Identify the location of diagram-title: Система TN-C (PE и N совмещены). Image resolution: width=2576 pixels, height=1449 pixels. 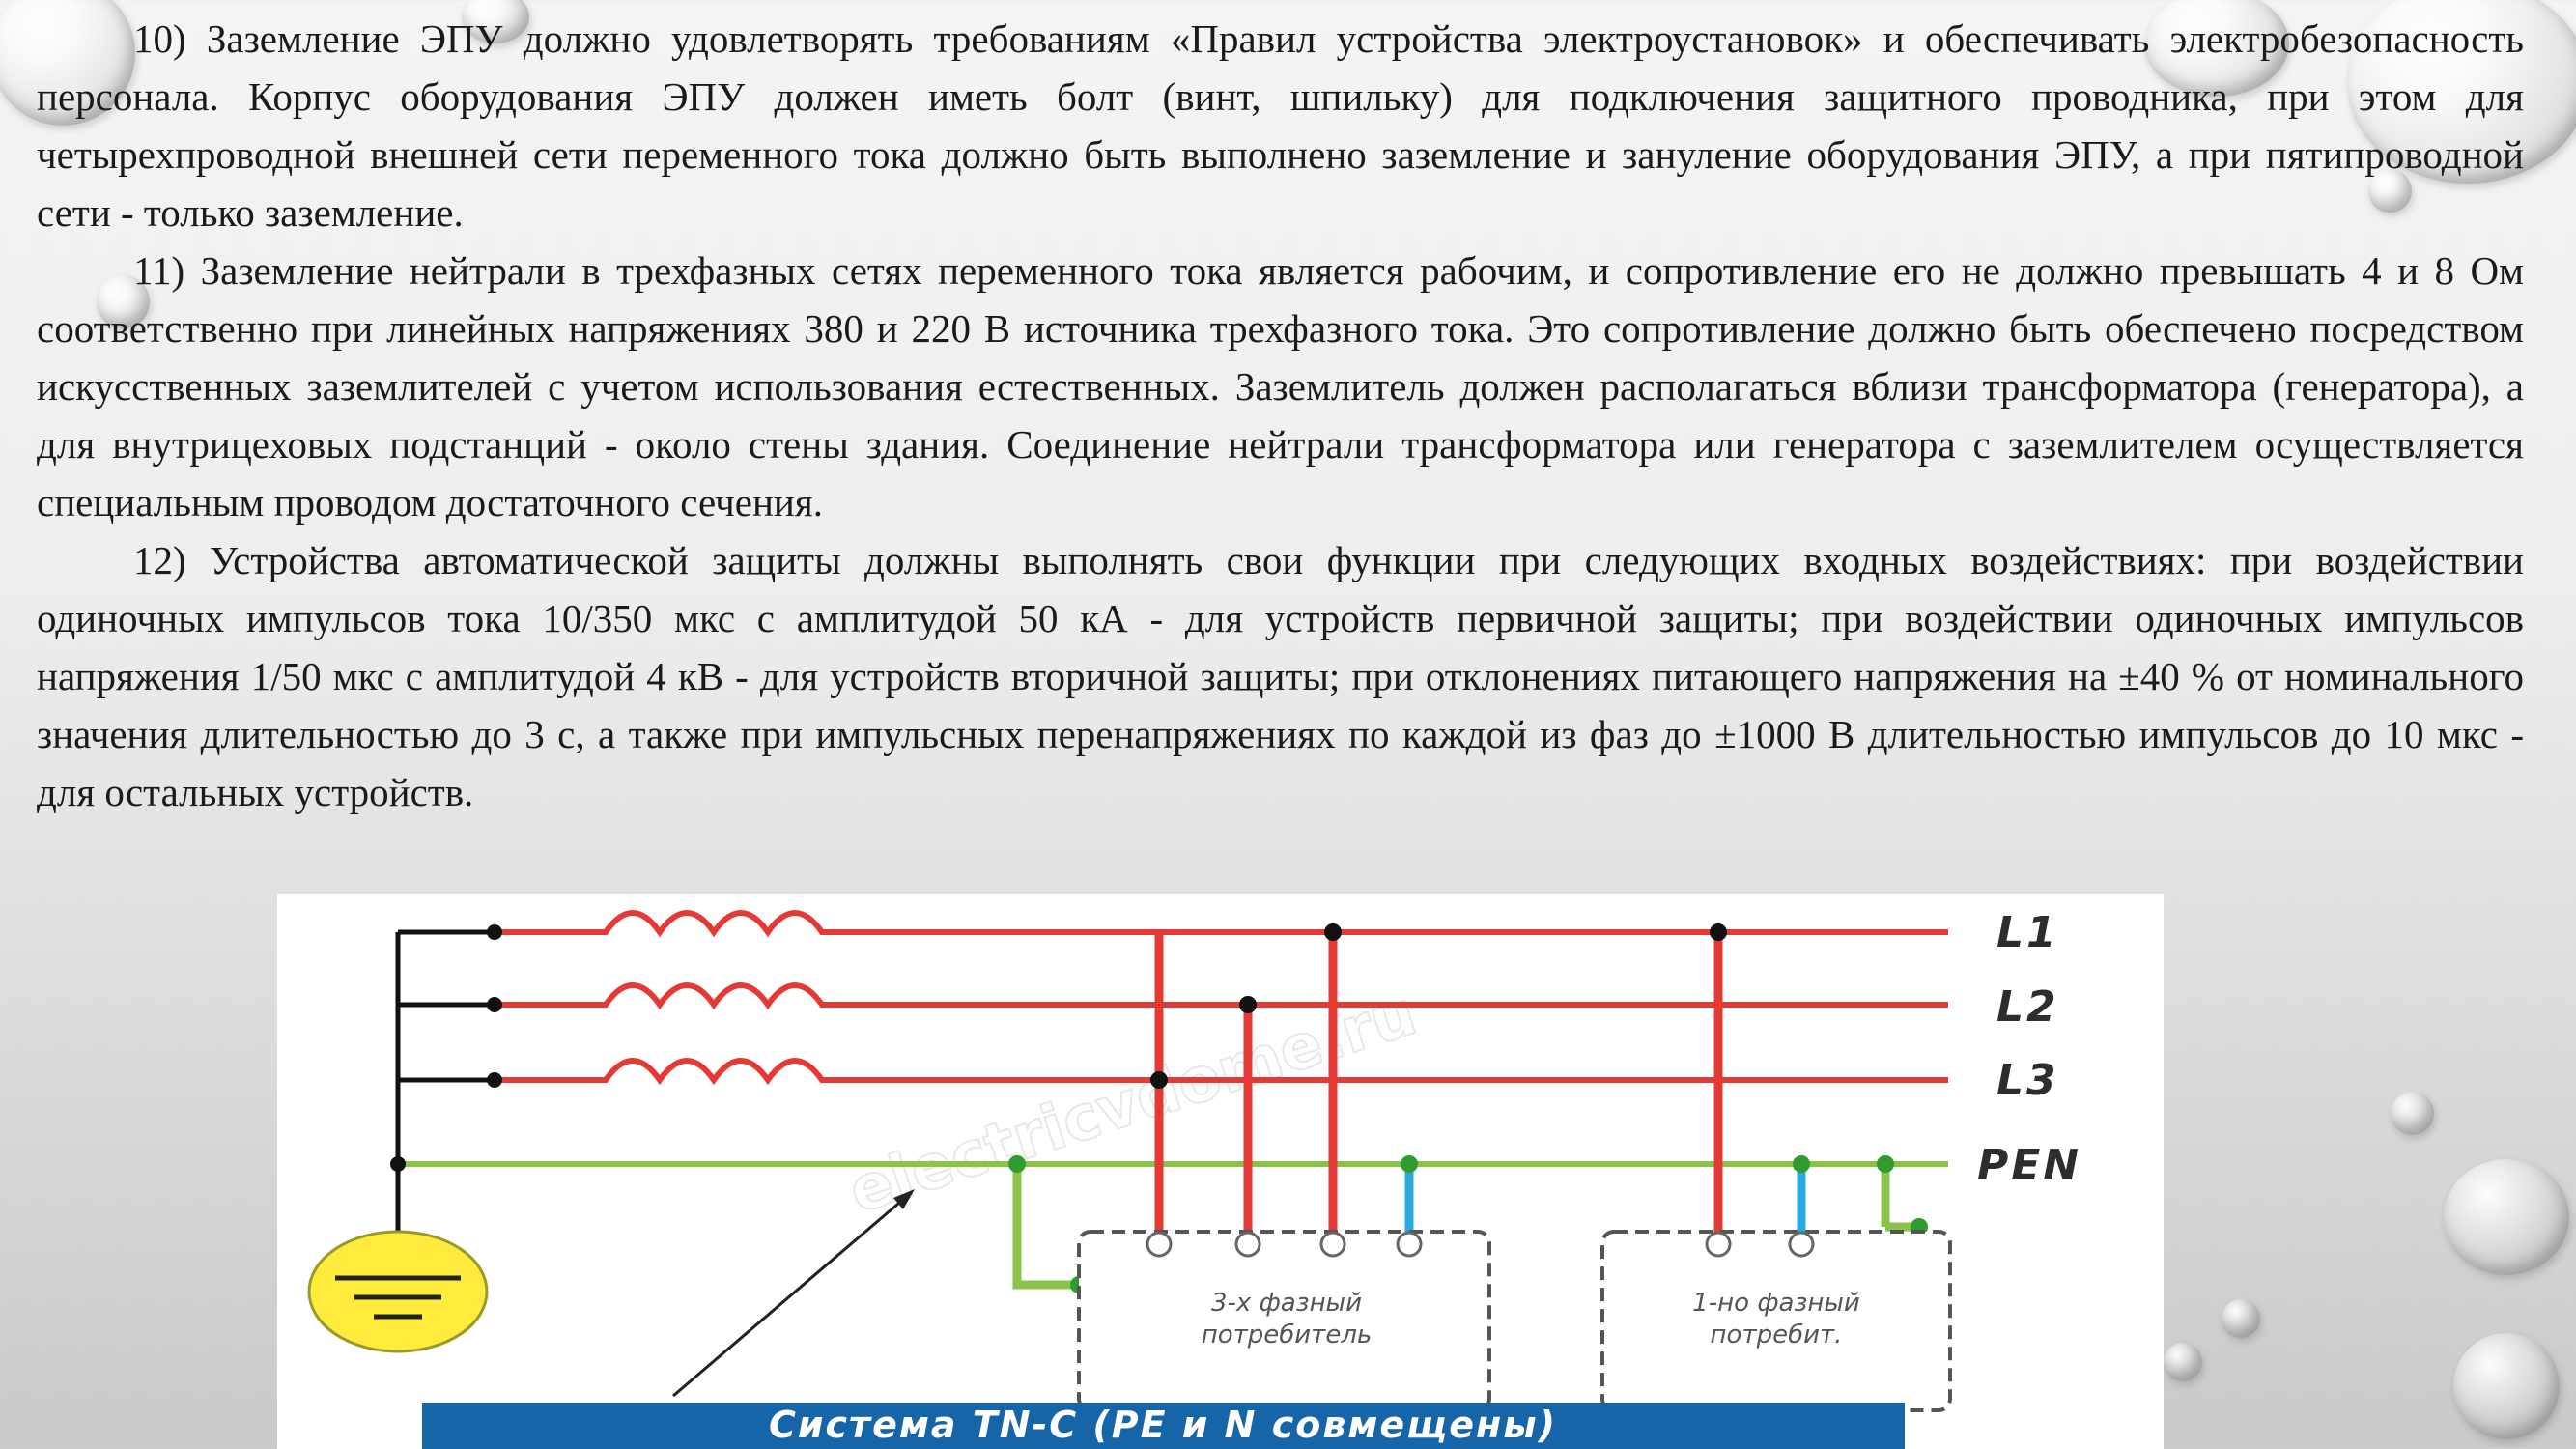
(1163, 1425).